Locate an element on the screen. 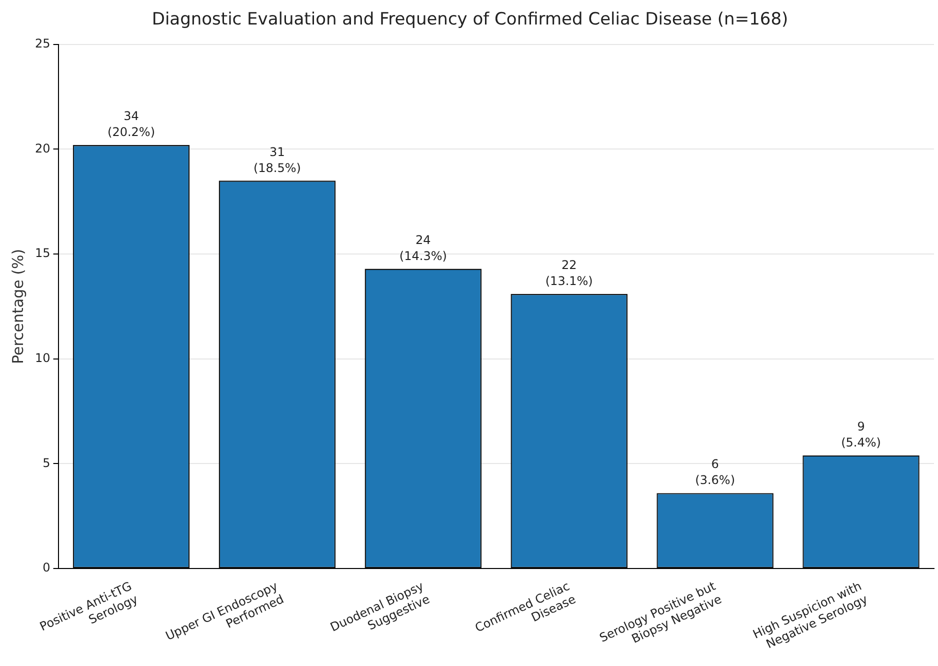 The width and height of the screenshot is (938, 666). y-tick-label: 0 is located at coordinates (46, 567).